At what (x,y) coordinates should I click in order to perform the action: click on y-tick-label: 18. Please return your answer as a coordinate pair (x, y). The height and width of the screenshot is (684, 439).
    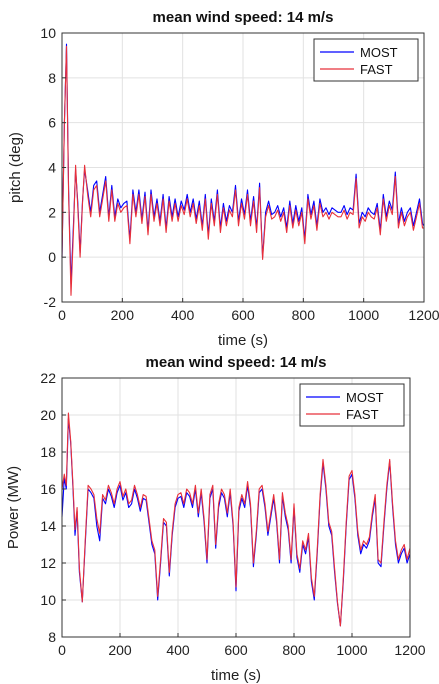
    Looking at the image, I should click on (48, 452).